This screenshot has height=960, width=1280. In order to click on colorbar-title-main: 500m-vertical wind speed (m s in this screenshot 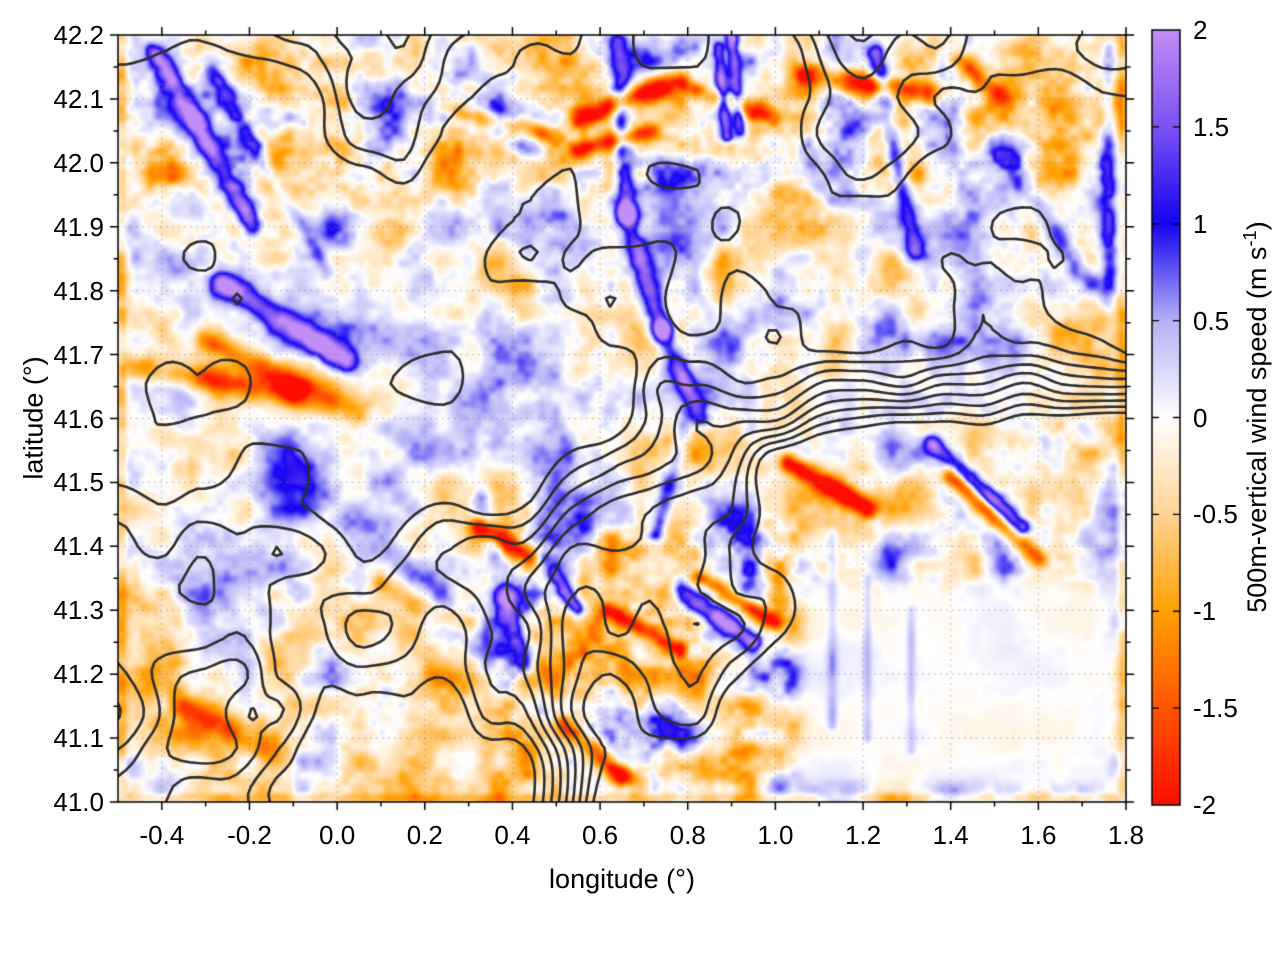, I will do `click(1257, 429)`.